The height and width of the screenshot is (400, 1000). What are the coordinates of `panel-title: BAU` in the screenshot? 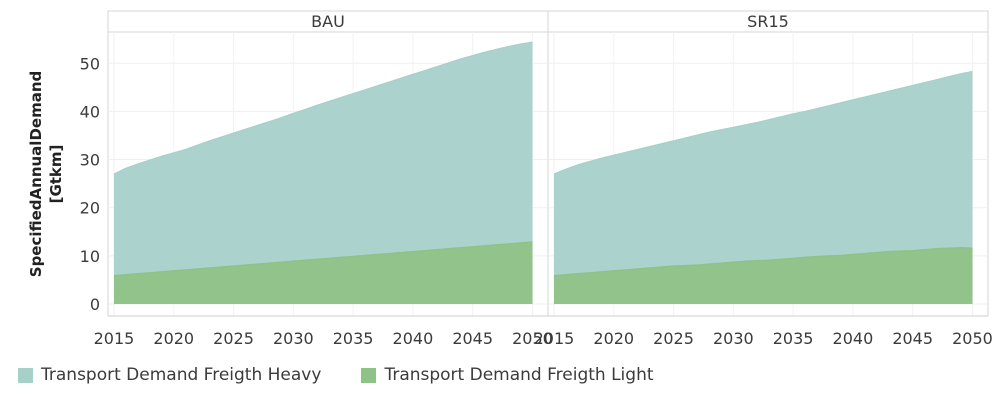 It's located at (328, 21).